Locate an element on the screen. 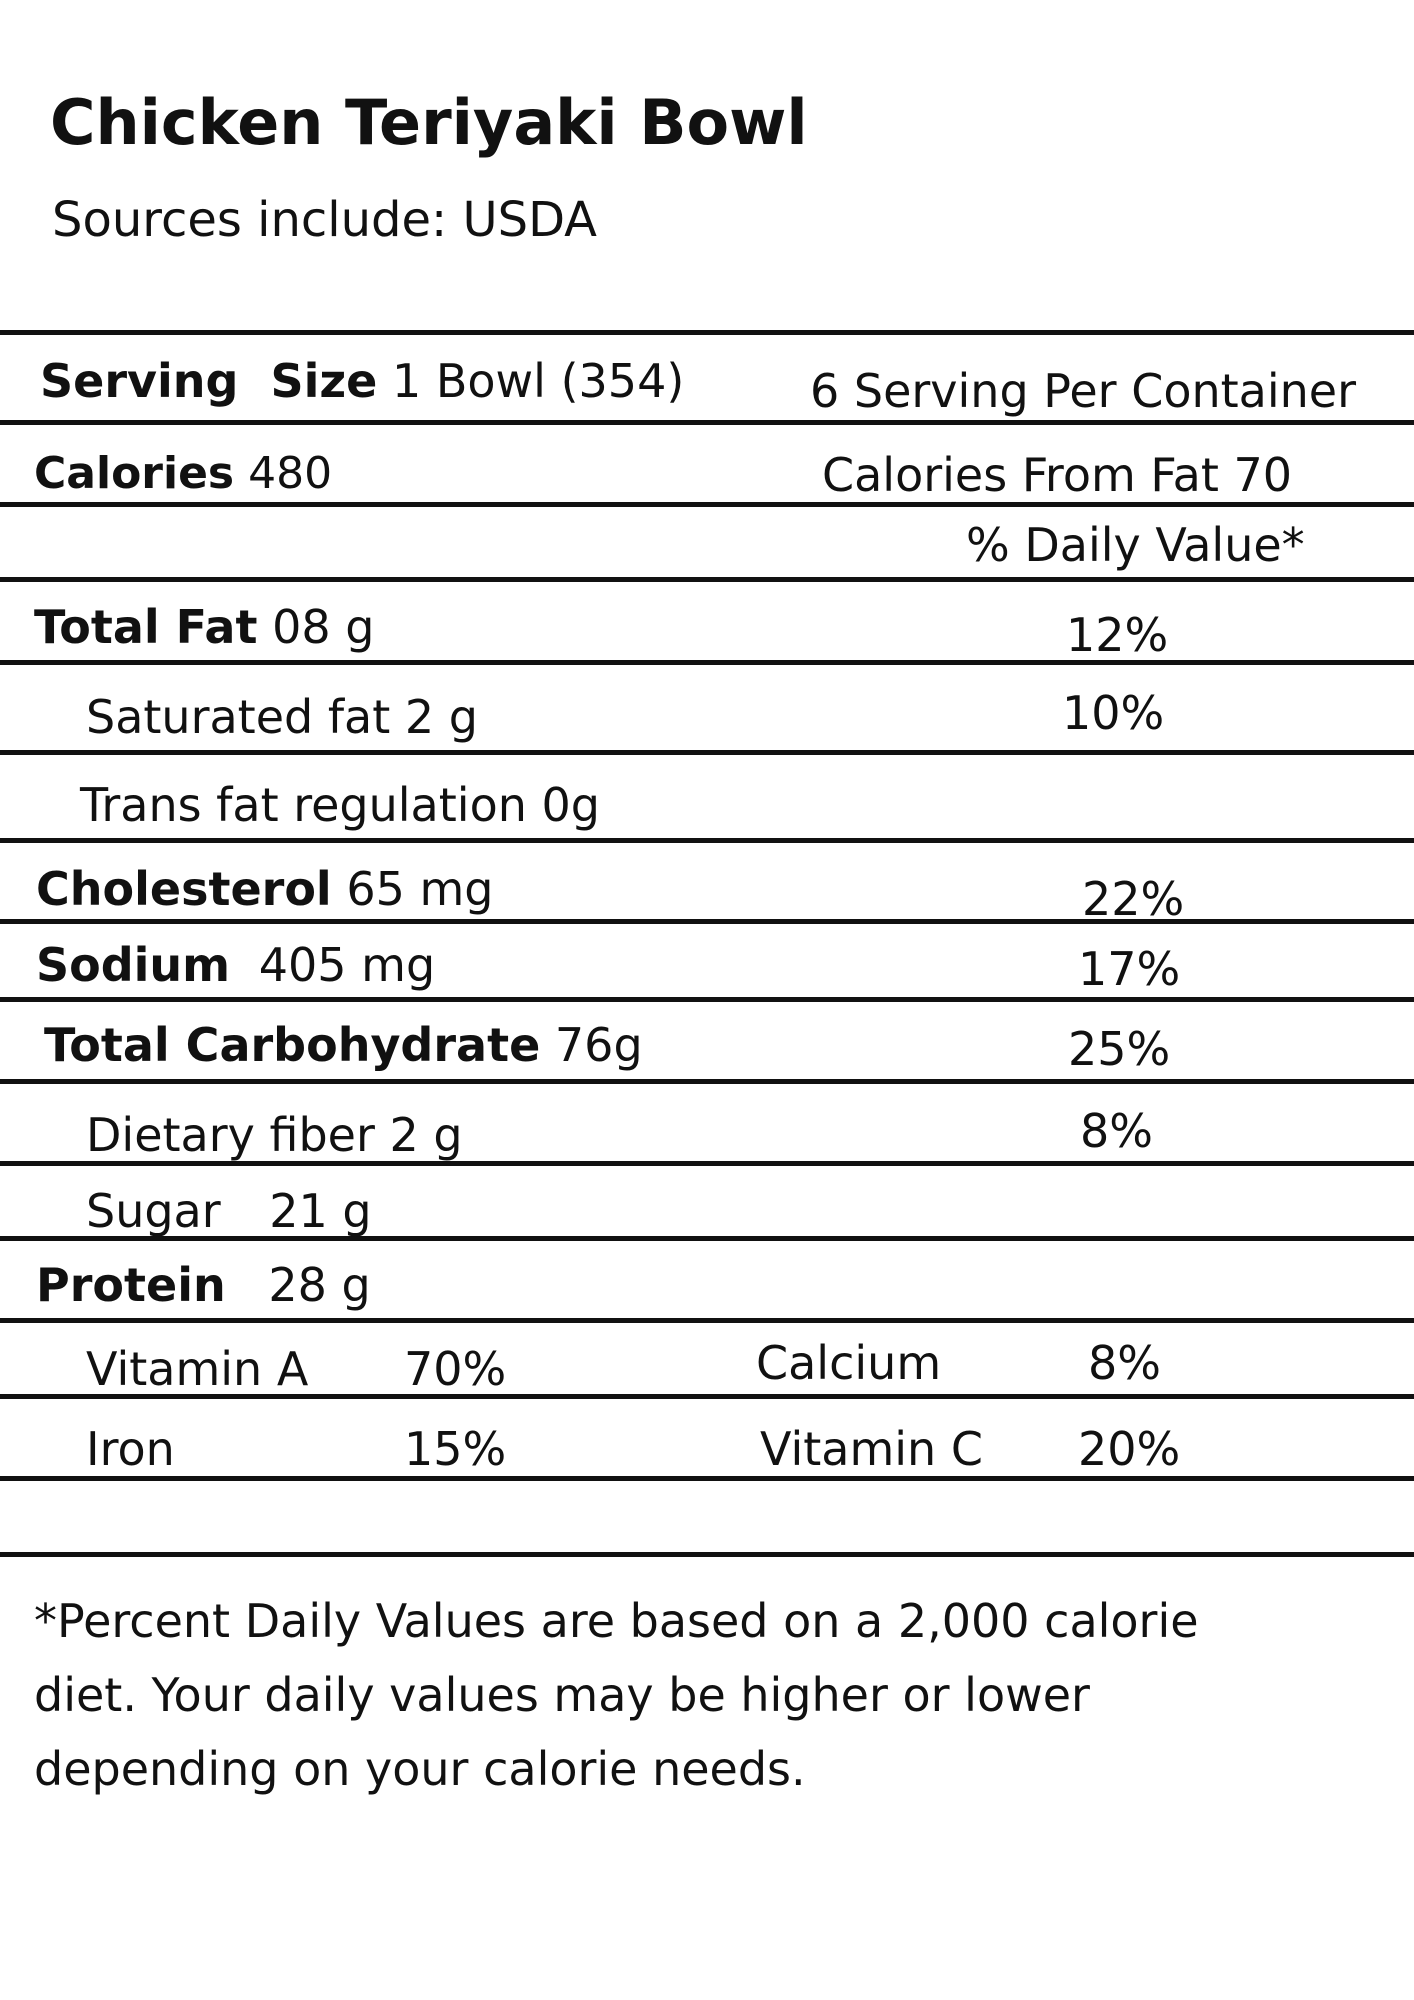  nutrient-label: Total Fat is located at coordinates (146, 627).